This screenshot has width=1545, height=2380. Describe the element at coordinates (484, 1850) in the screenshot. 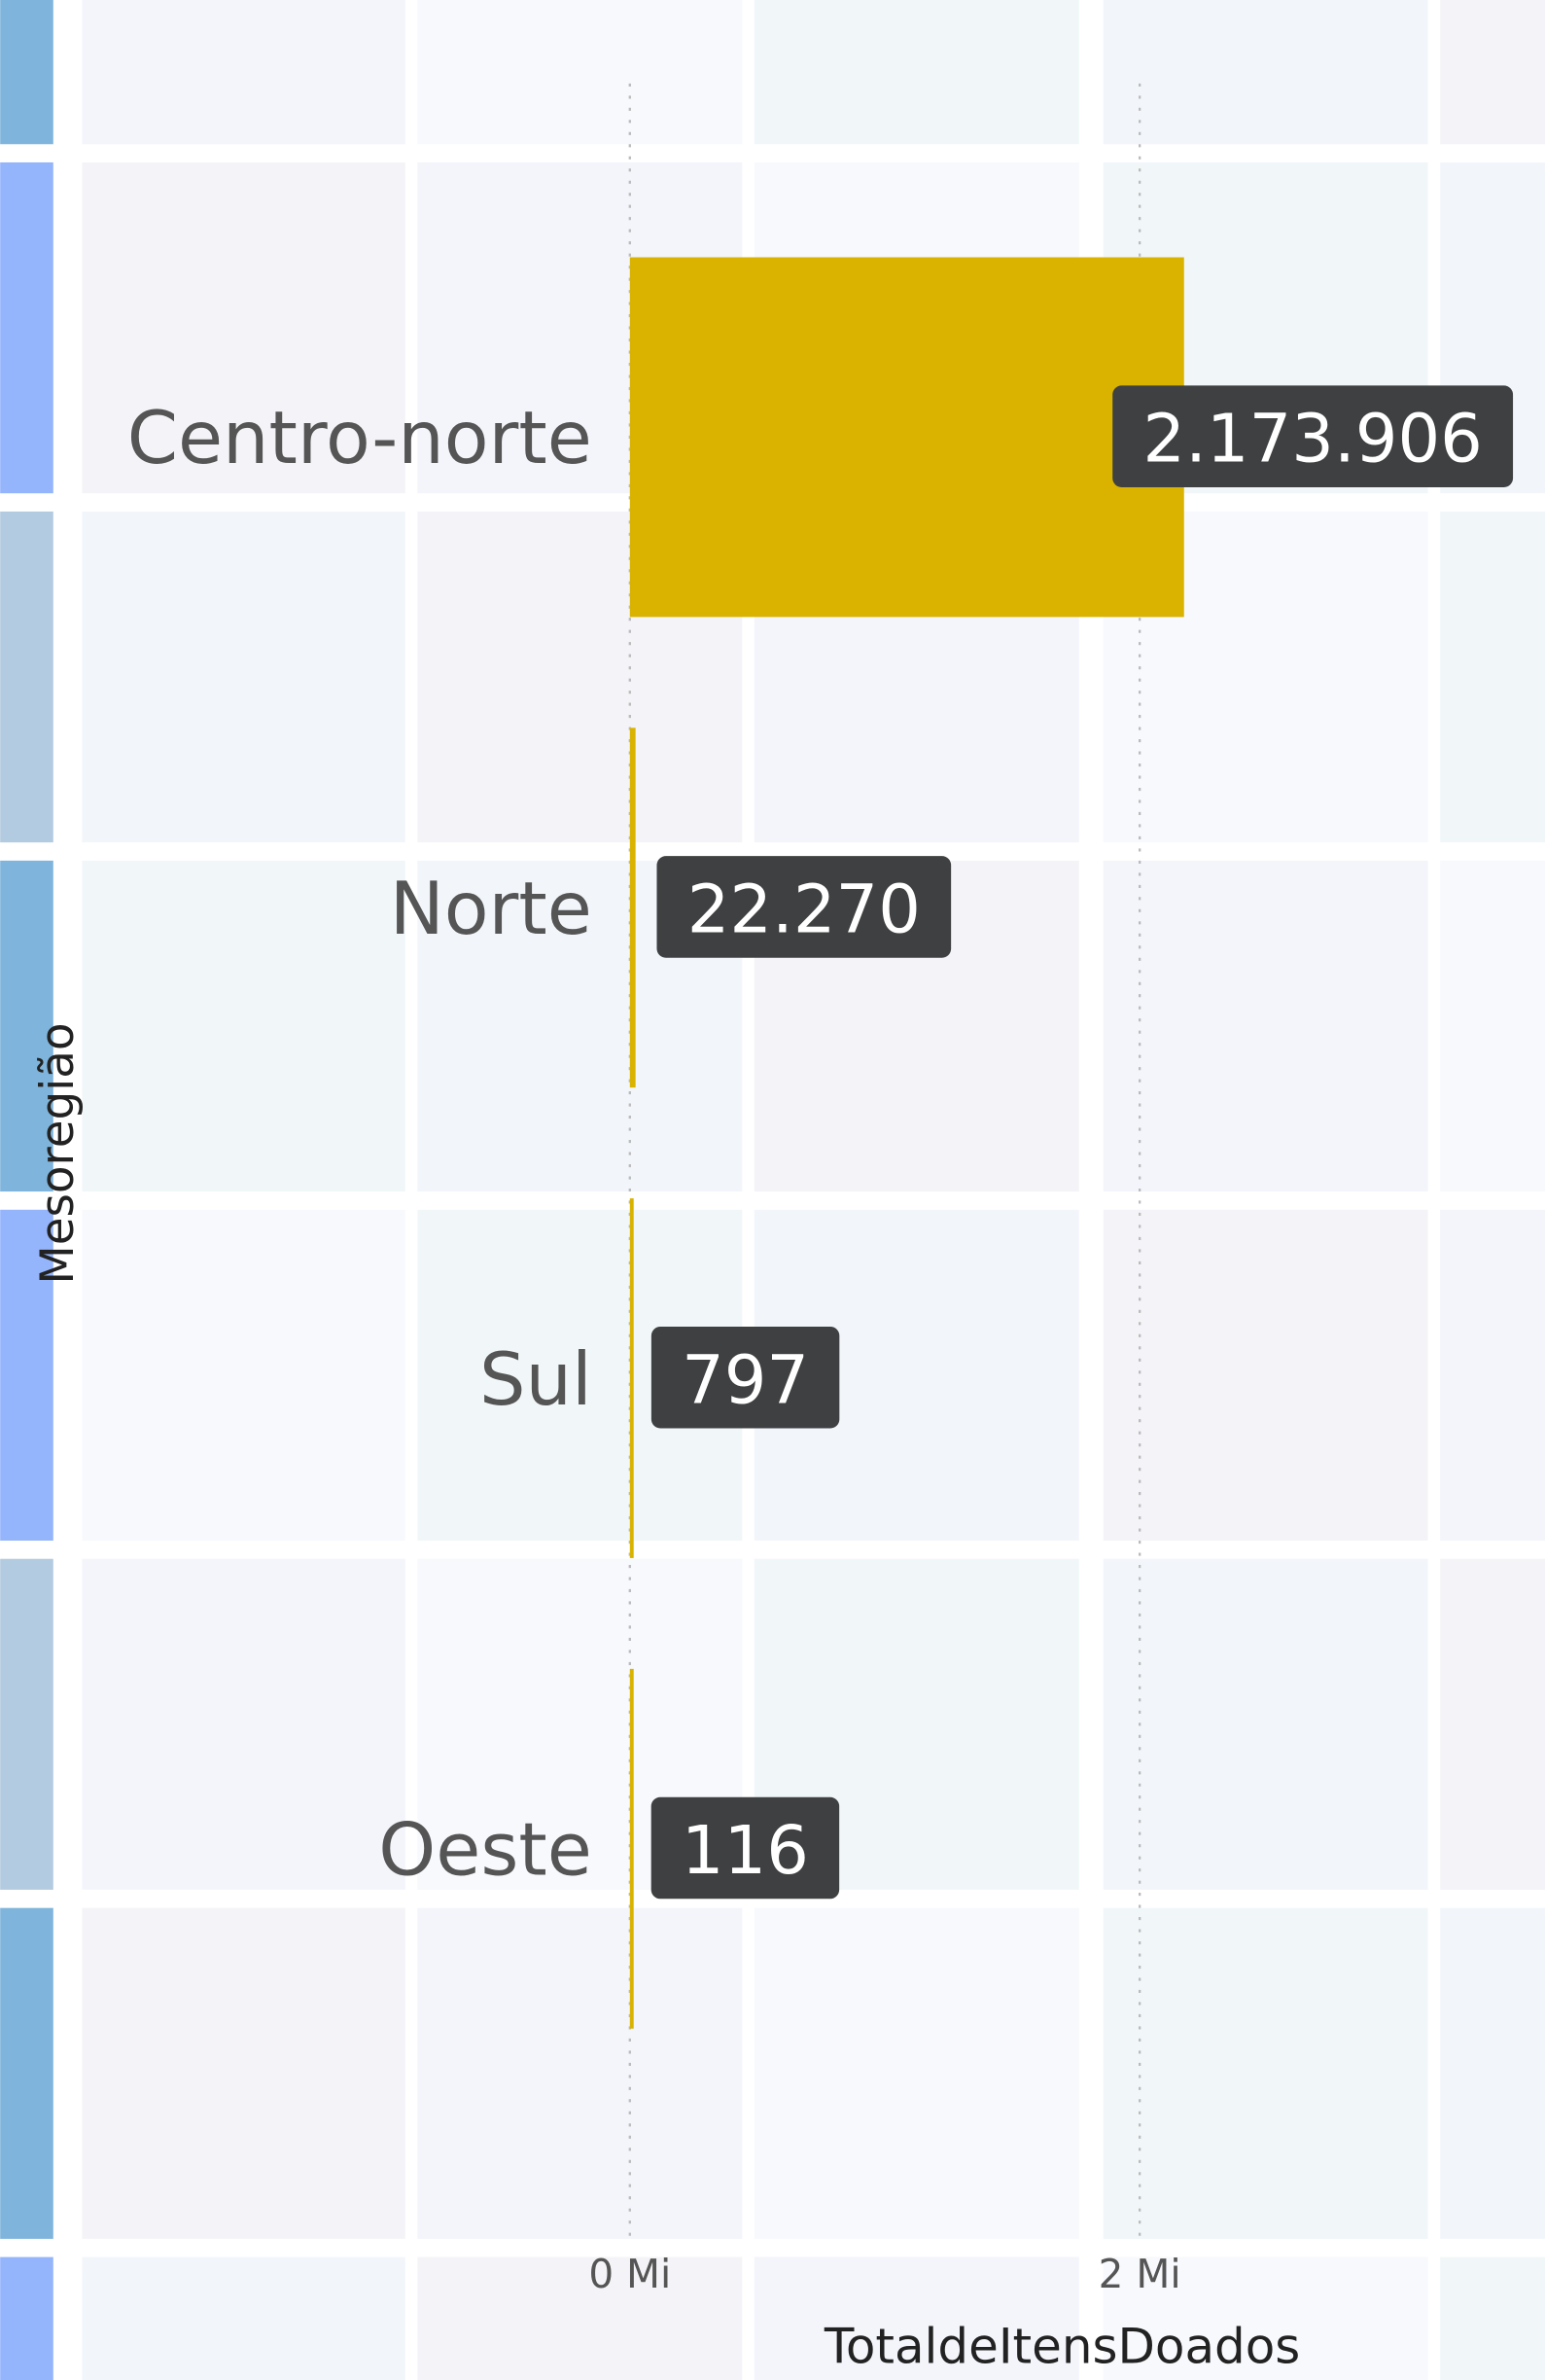

I see `y-tick-label: Oeste` at that location.